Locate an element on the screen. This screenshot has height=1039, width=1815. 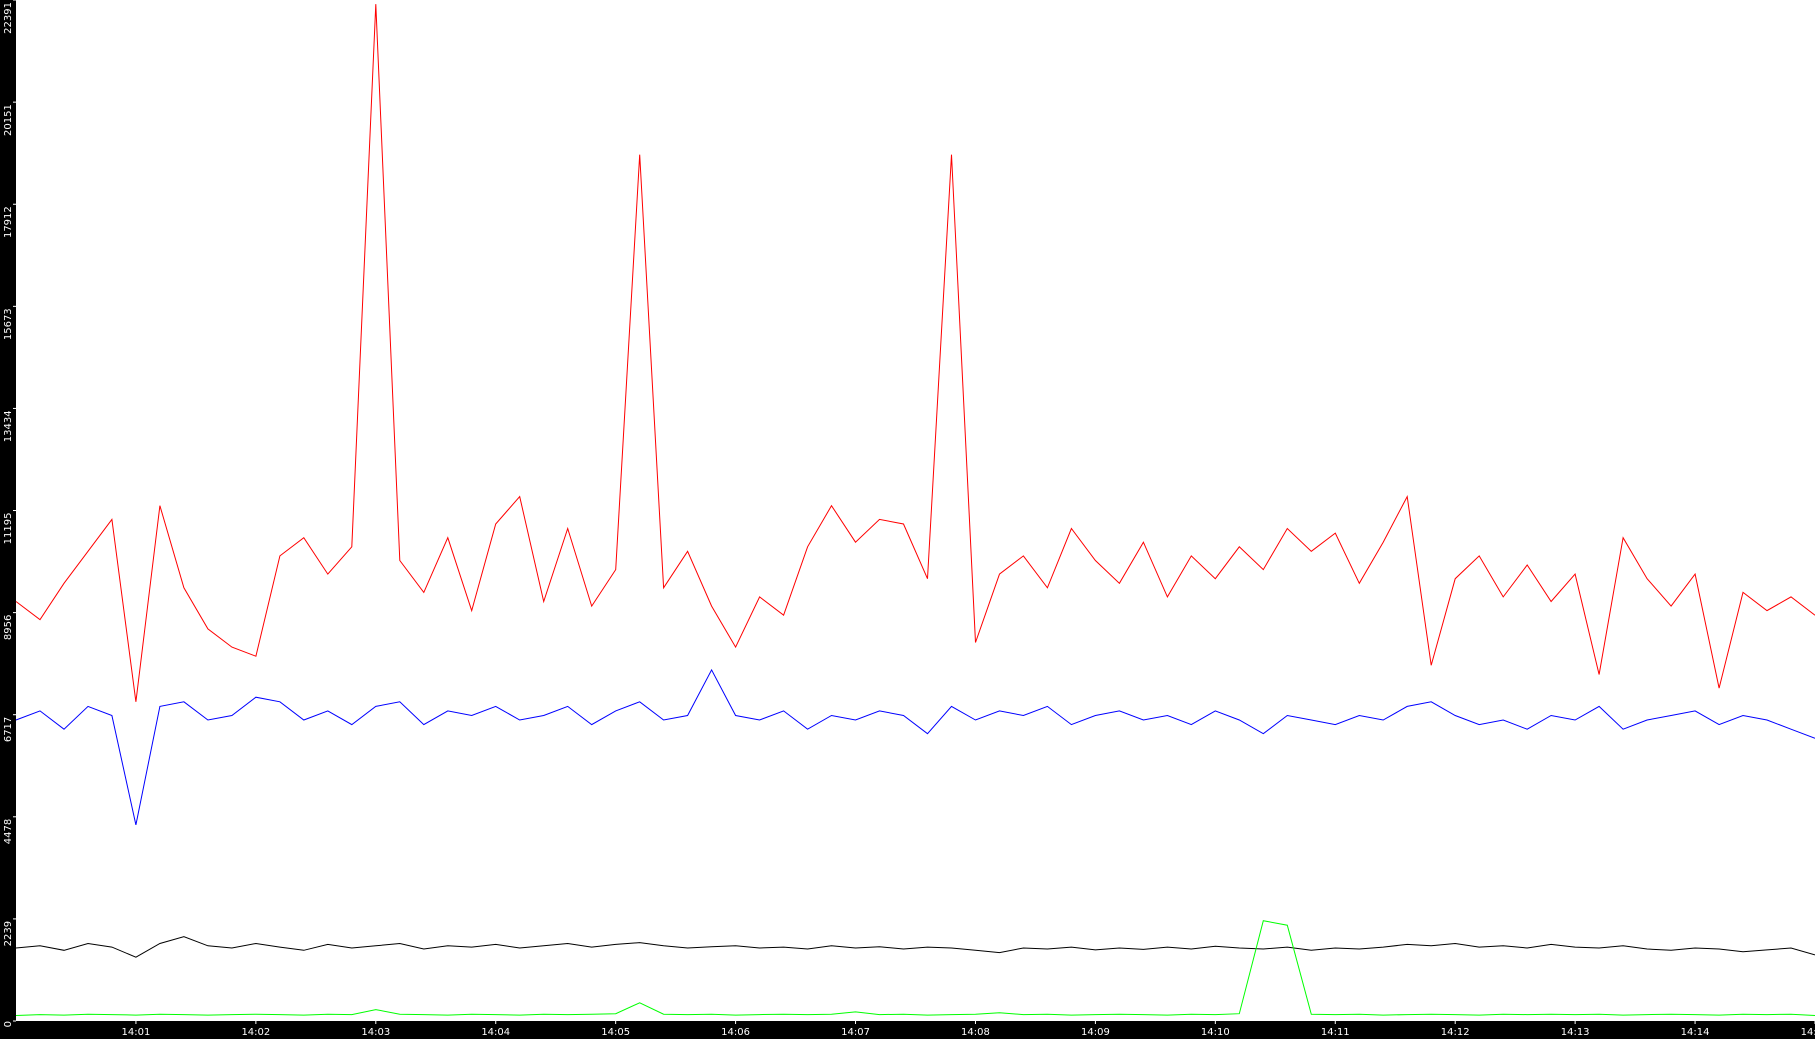
x-tick-label: 14:15 is located at coordinates (1808, 1032).